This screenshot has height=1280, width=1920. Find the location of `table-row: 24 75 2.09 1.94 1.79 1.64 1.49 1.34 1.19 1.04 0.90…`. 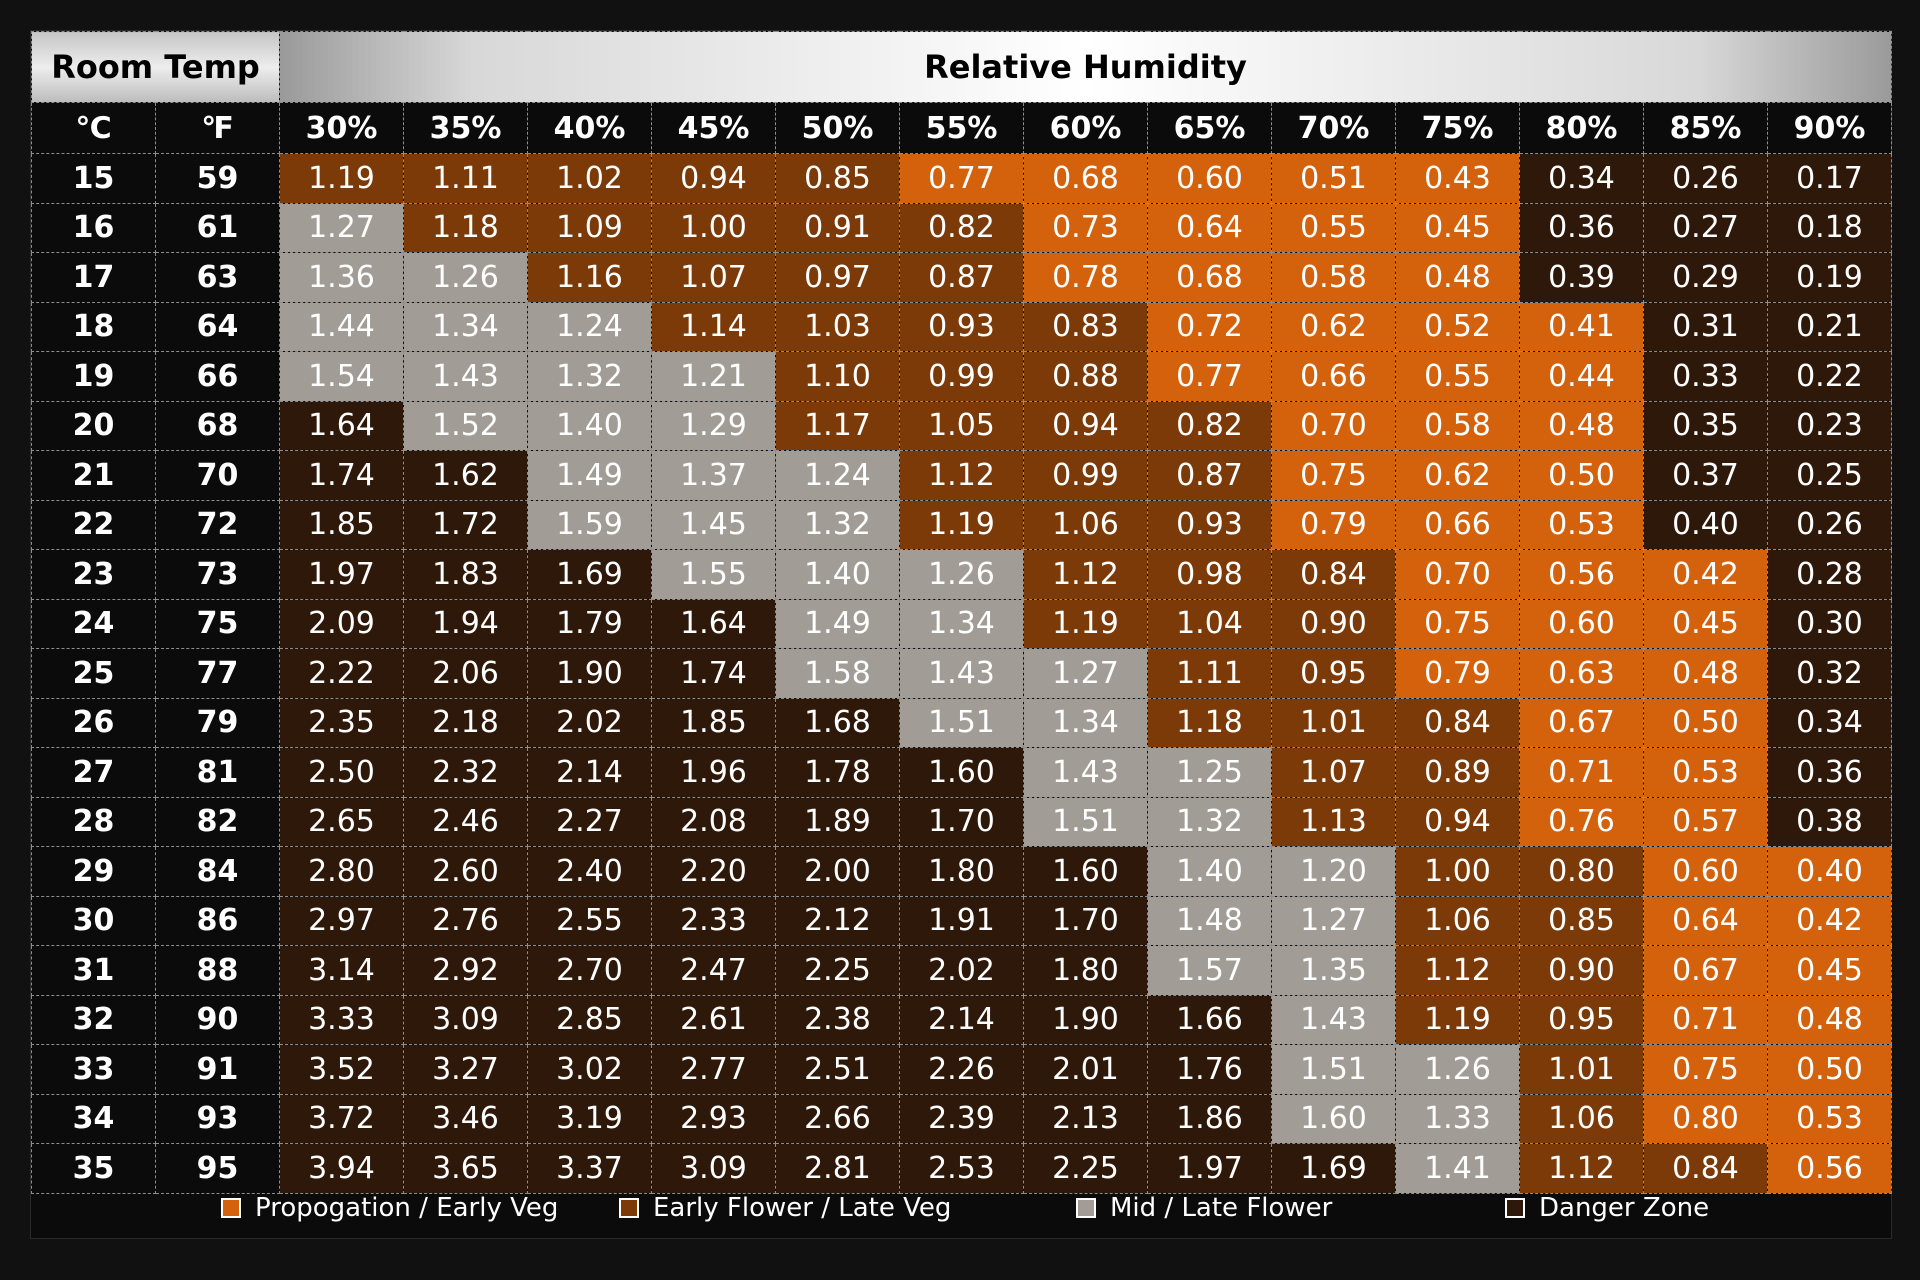

table-row: 24 75 2.09 1.94 1.79 1.64 1.49 1.34 1.19 1.04 0.90… is located at coordinates (961, 623).